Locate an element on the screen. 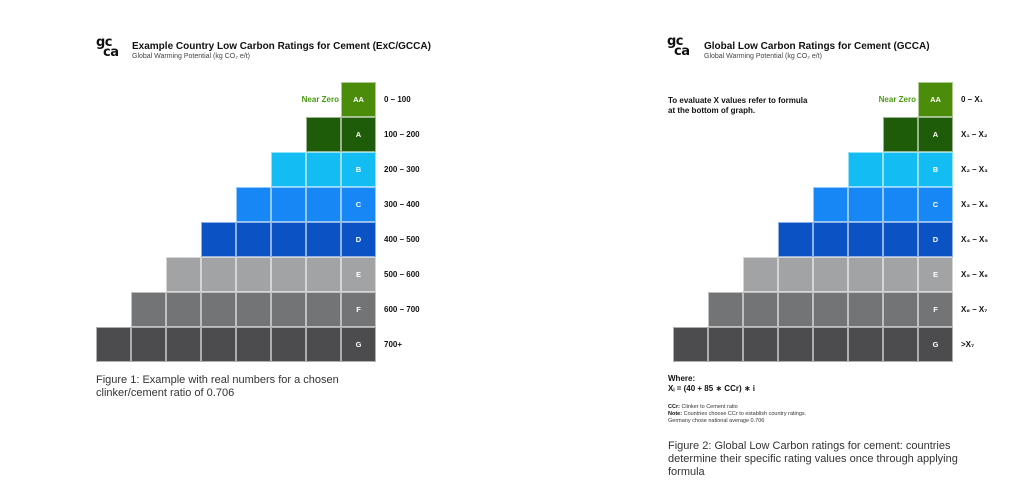 The width and height of the screenshot is (1024, 504). rating-range-c: 300 – 400 is located at coordinates (402, 204).